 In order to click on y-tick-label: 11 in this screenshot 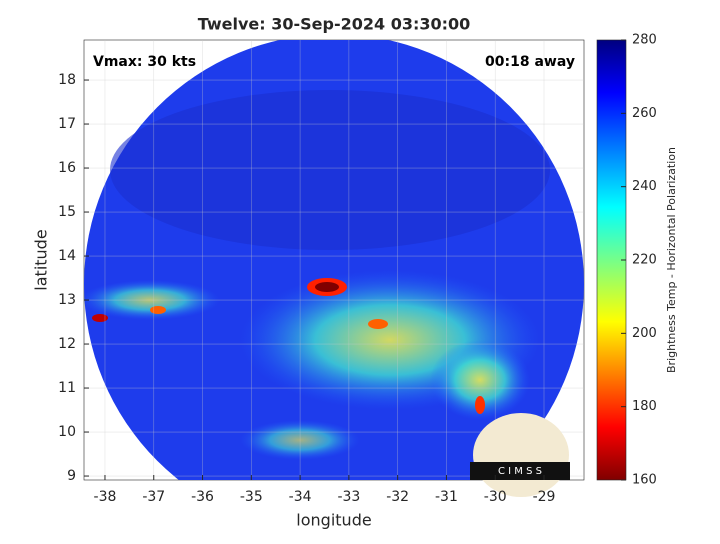, I will do `click(67, 388)`.